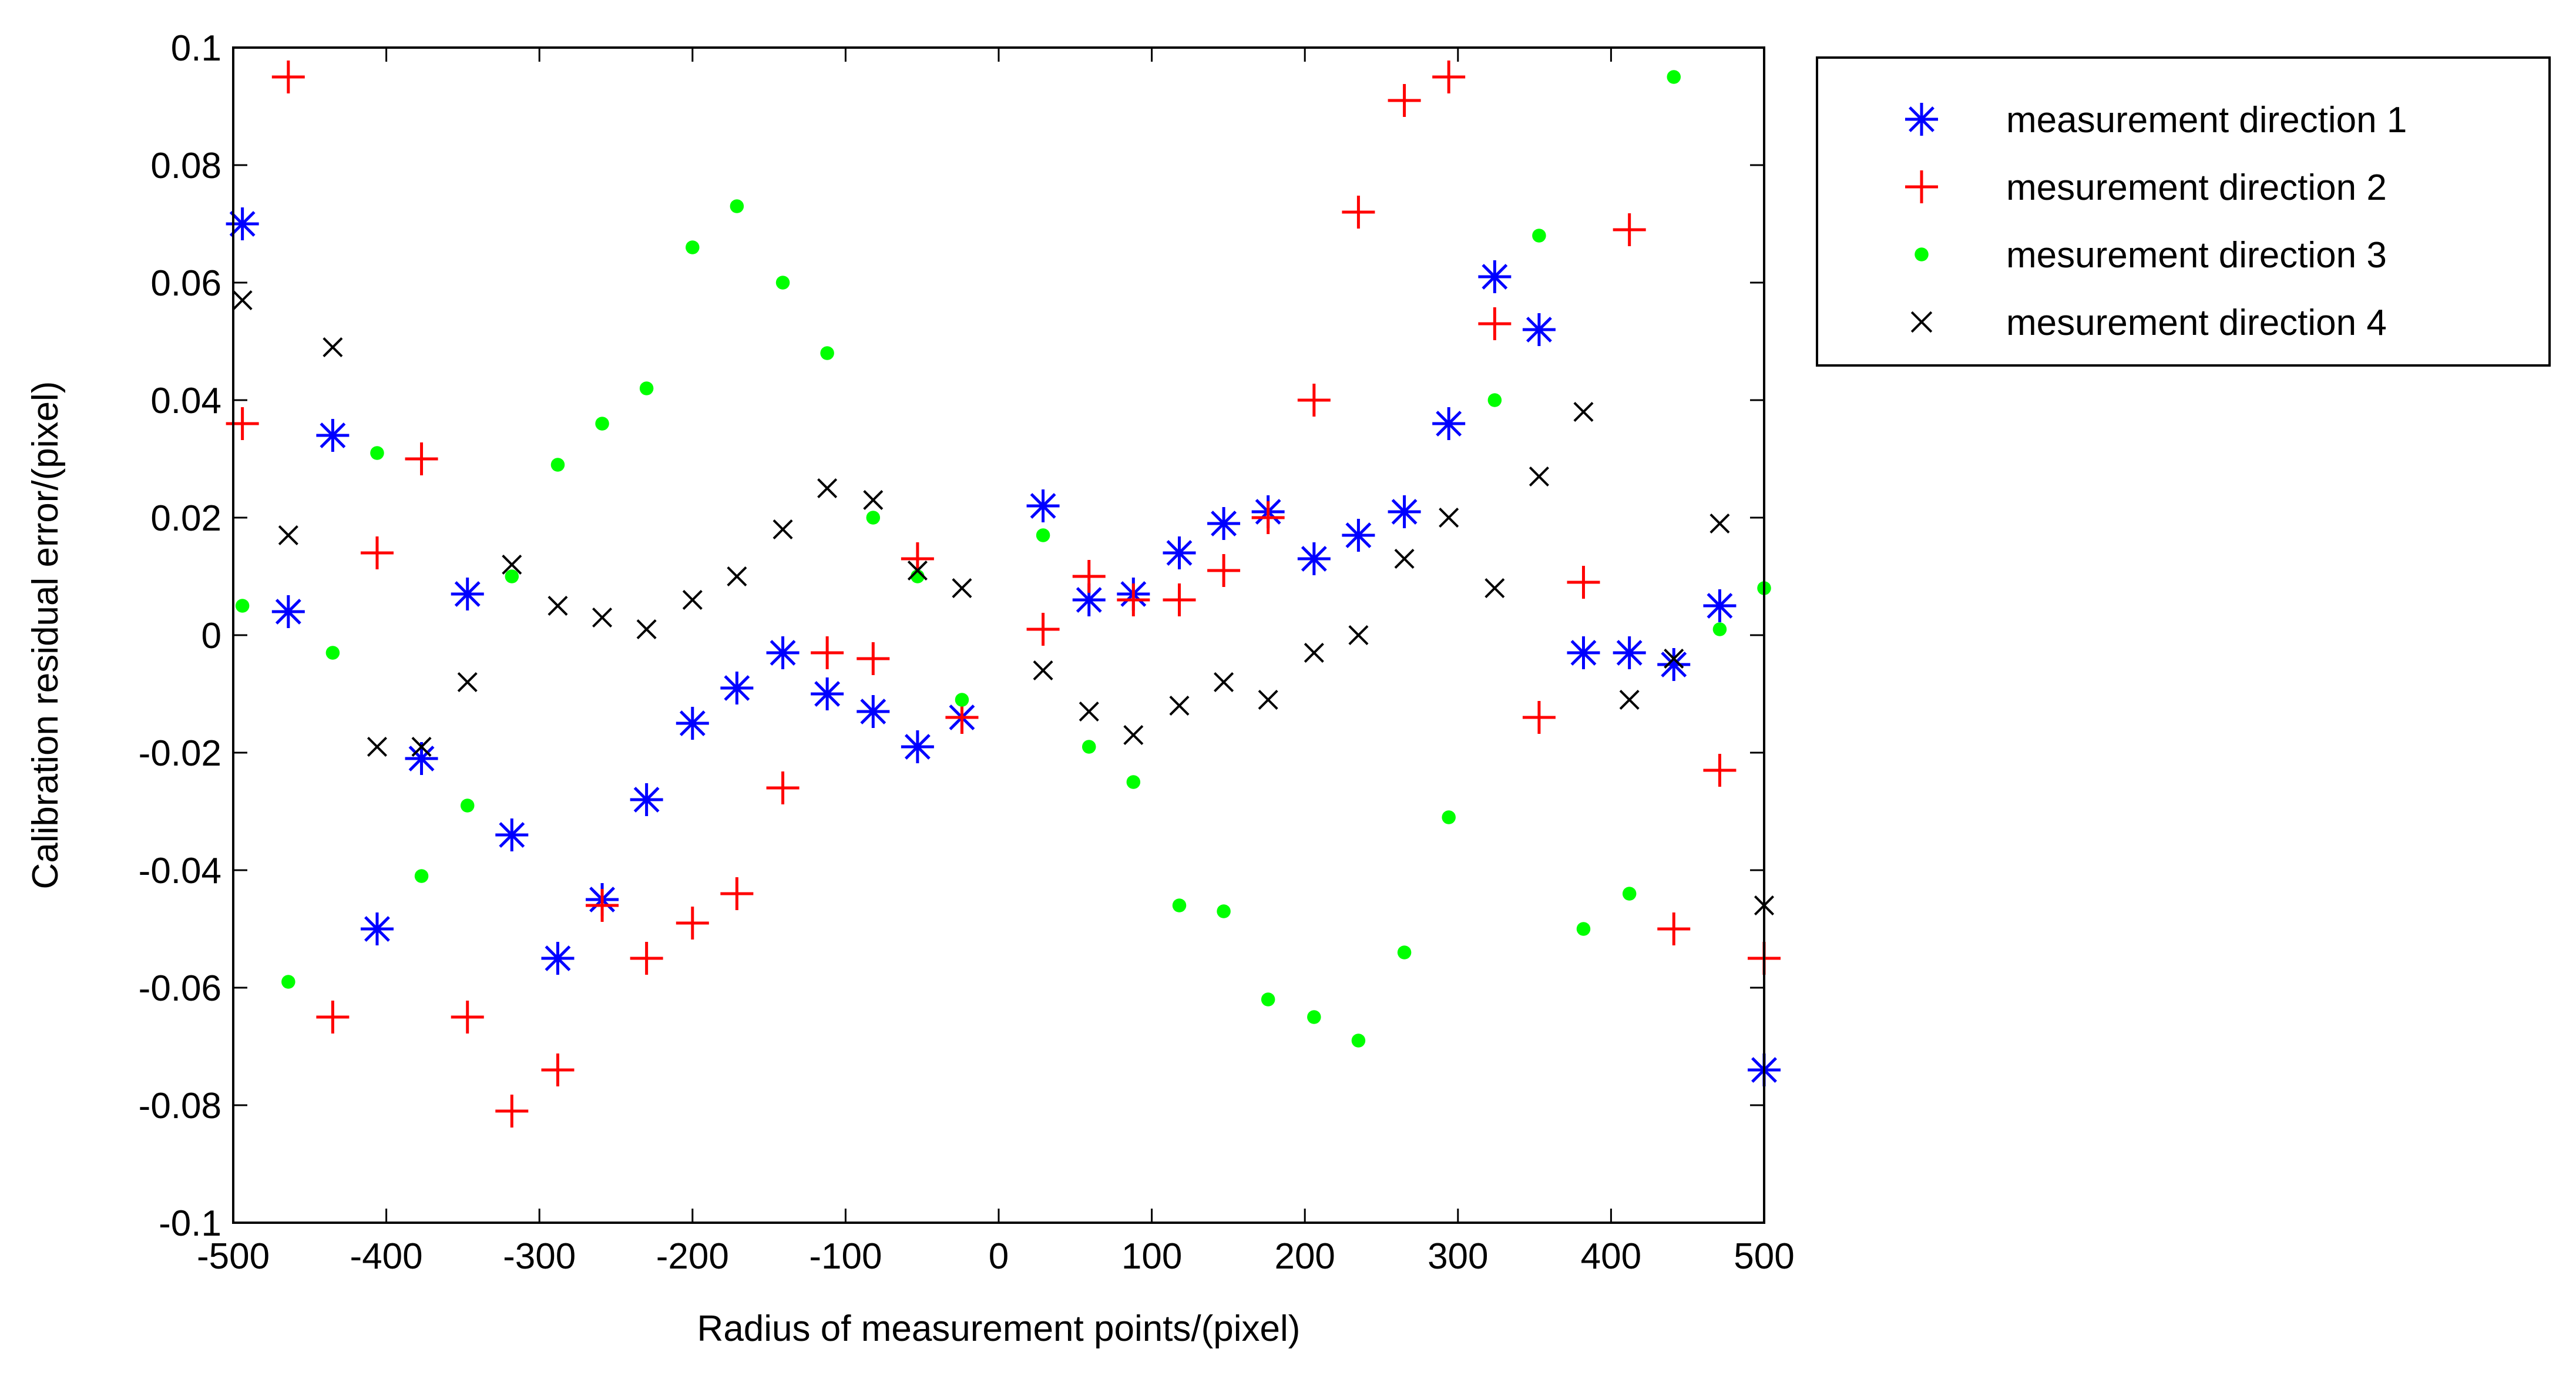 The height and width of the screenshot is (1379, 2576). Describe the element at coordinates (999, 1256) in the screenshot. I see `x-tick-label: 0` at that location.